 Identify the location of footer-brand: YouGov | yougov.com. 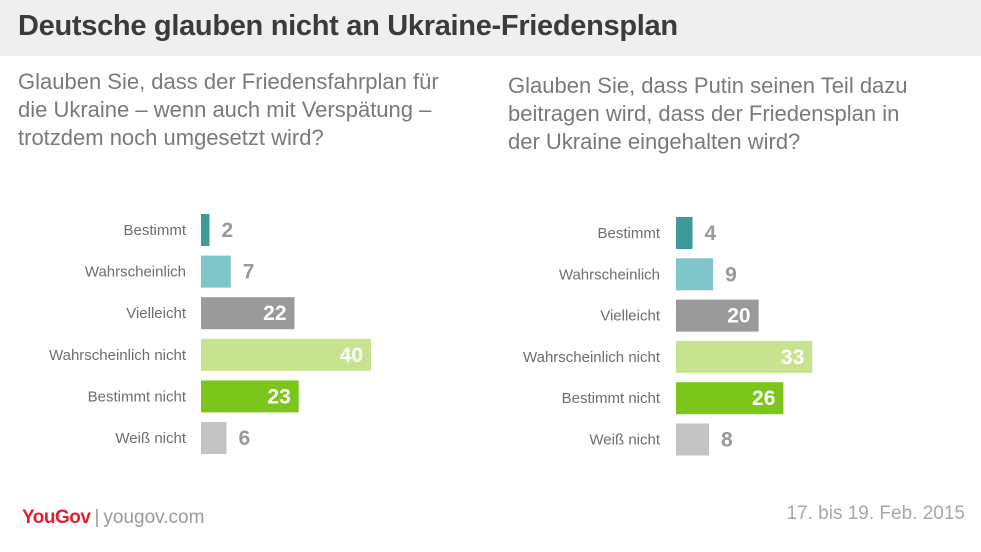
(113, 518).